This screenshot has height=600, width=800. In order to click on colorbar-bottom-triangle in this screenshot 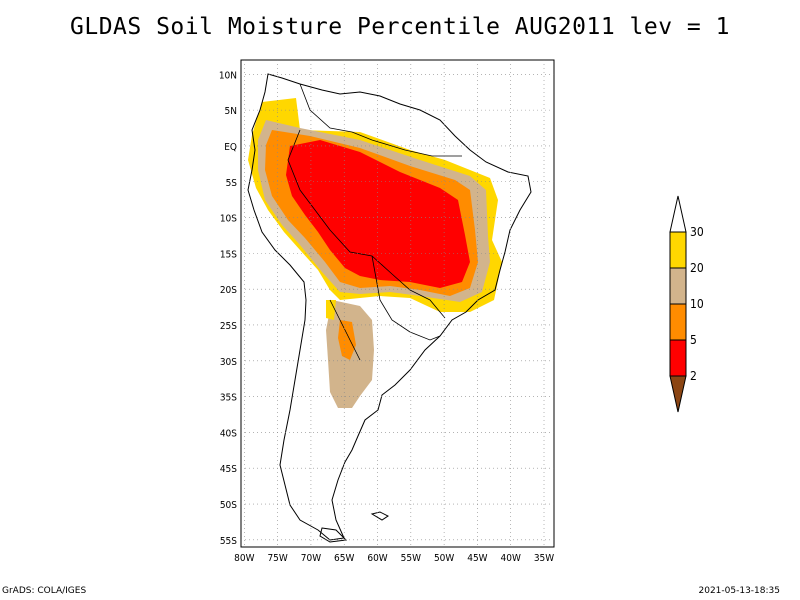, I will do `click(678, 394)`.